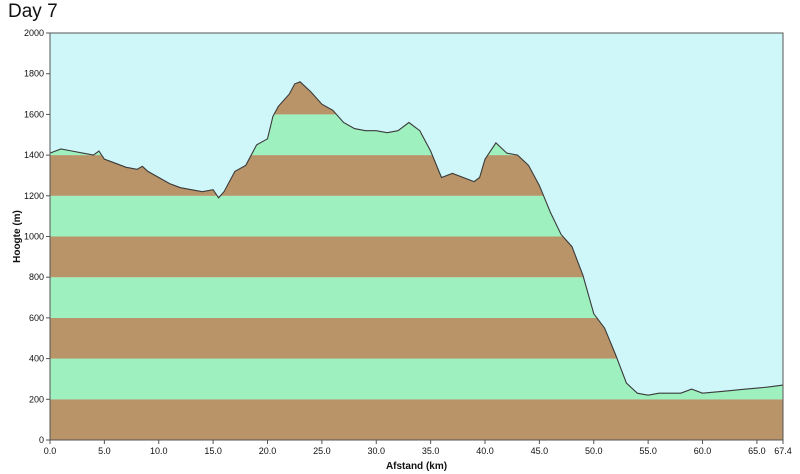 The height and width of the screenshot is (474, 800). Describe the element at coordinates (34, 237) in the screenshot. I see `y-tick-label: 1000` at that location.